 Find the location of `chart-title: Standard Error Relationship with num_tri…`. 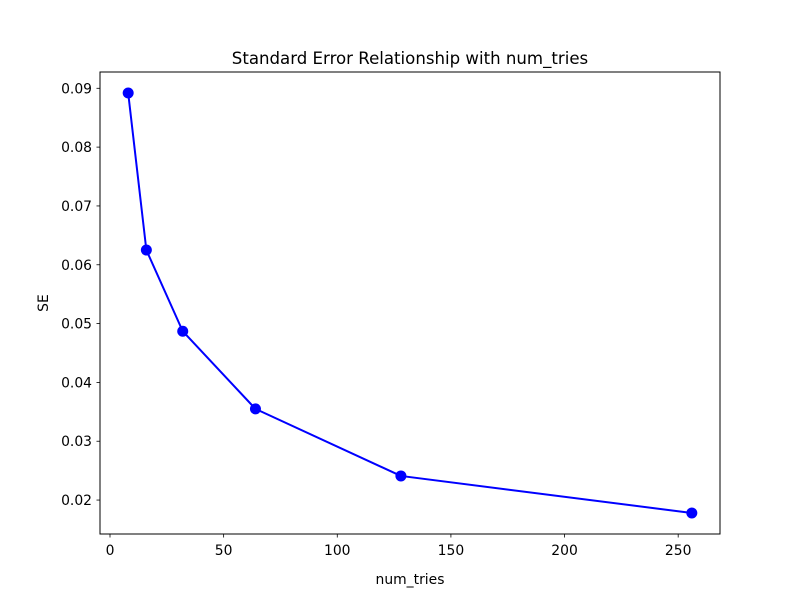

chart-title: Standard Error Relationship with num_tri… is located at coordinates (410, 59).